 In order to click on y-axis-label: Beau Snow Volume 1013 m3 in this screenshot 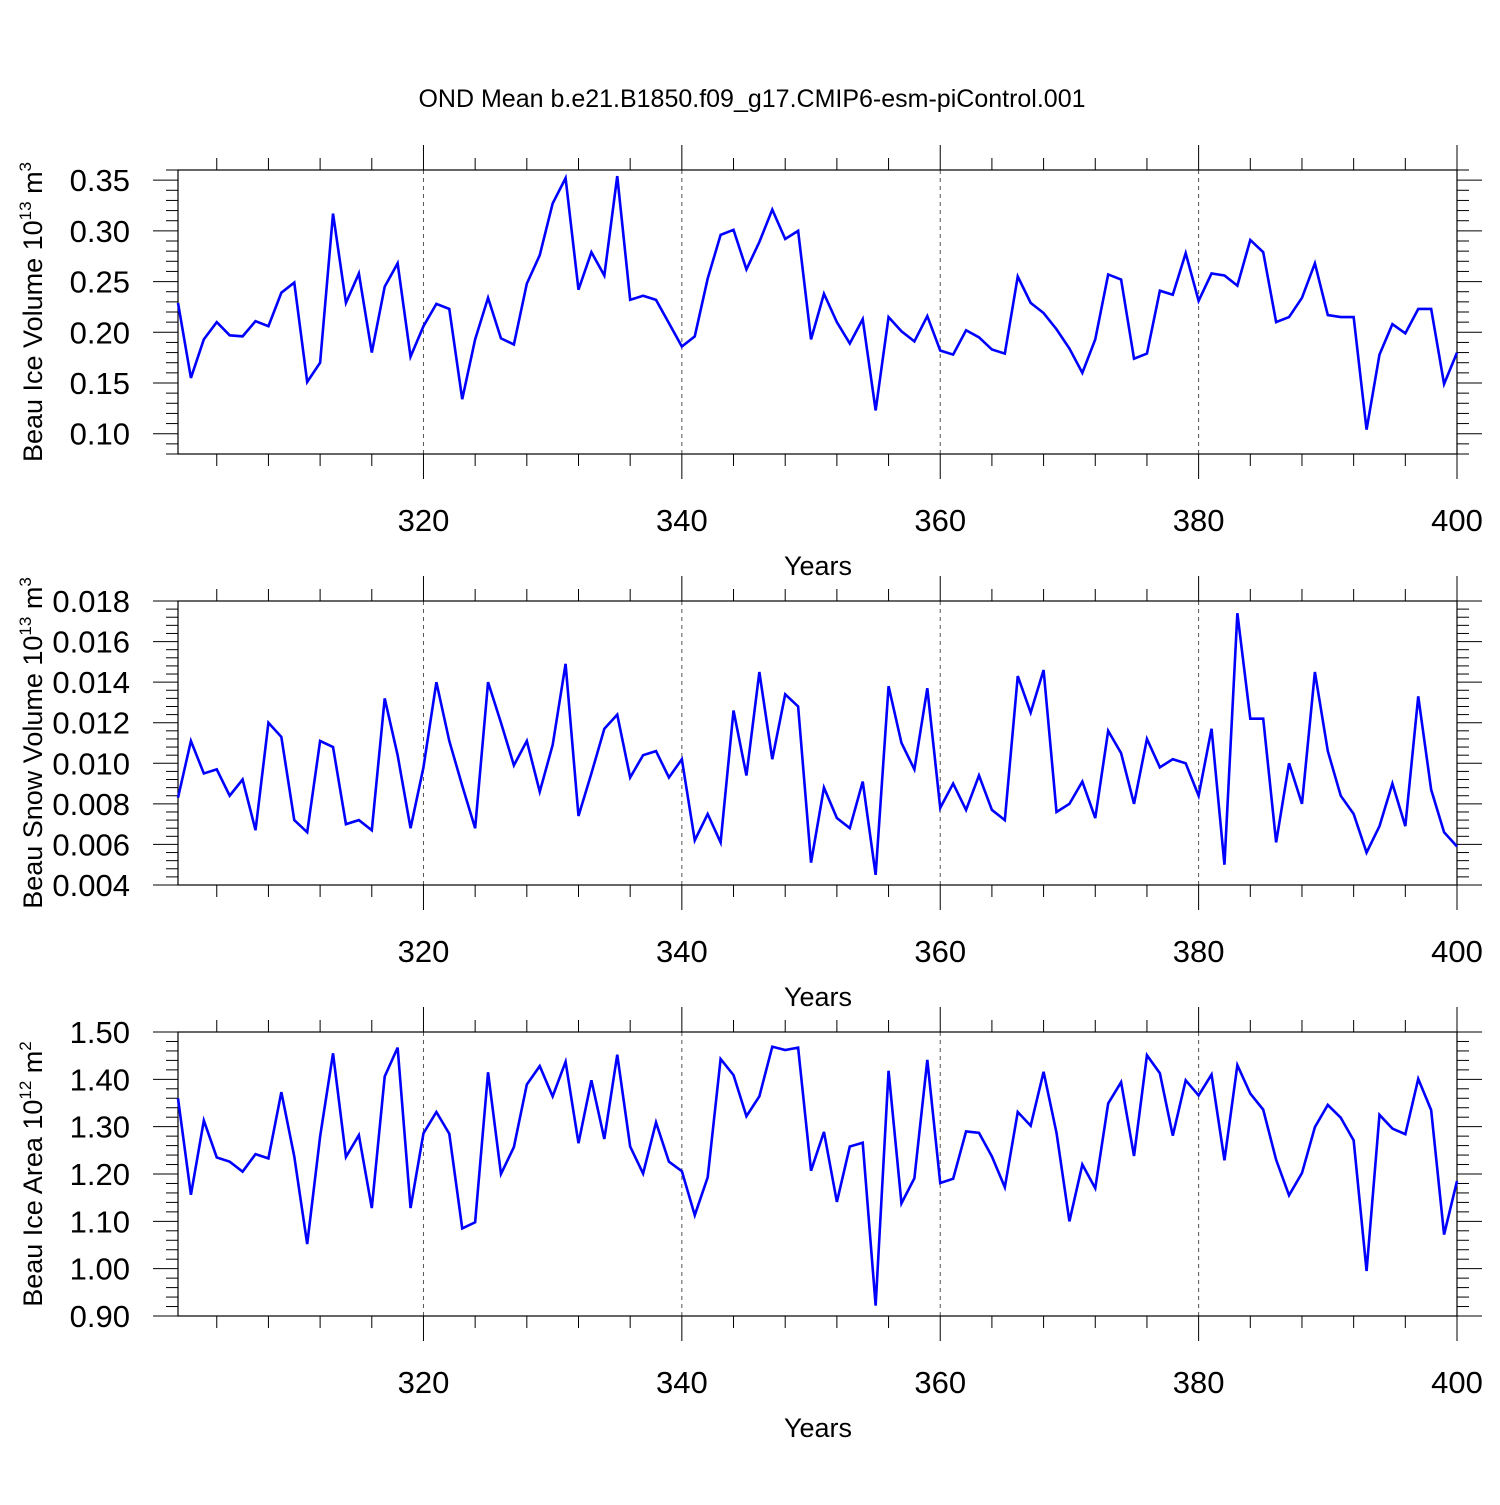, I will do `click(32, 743)`.